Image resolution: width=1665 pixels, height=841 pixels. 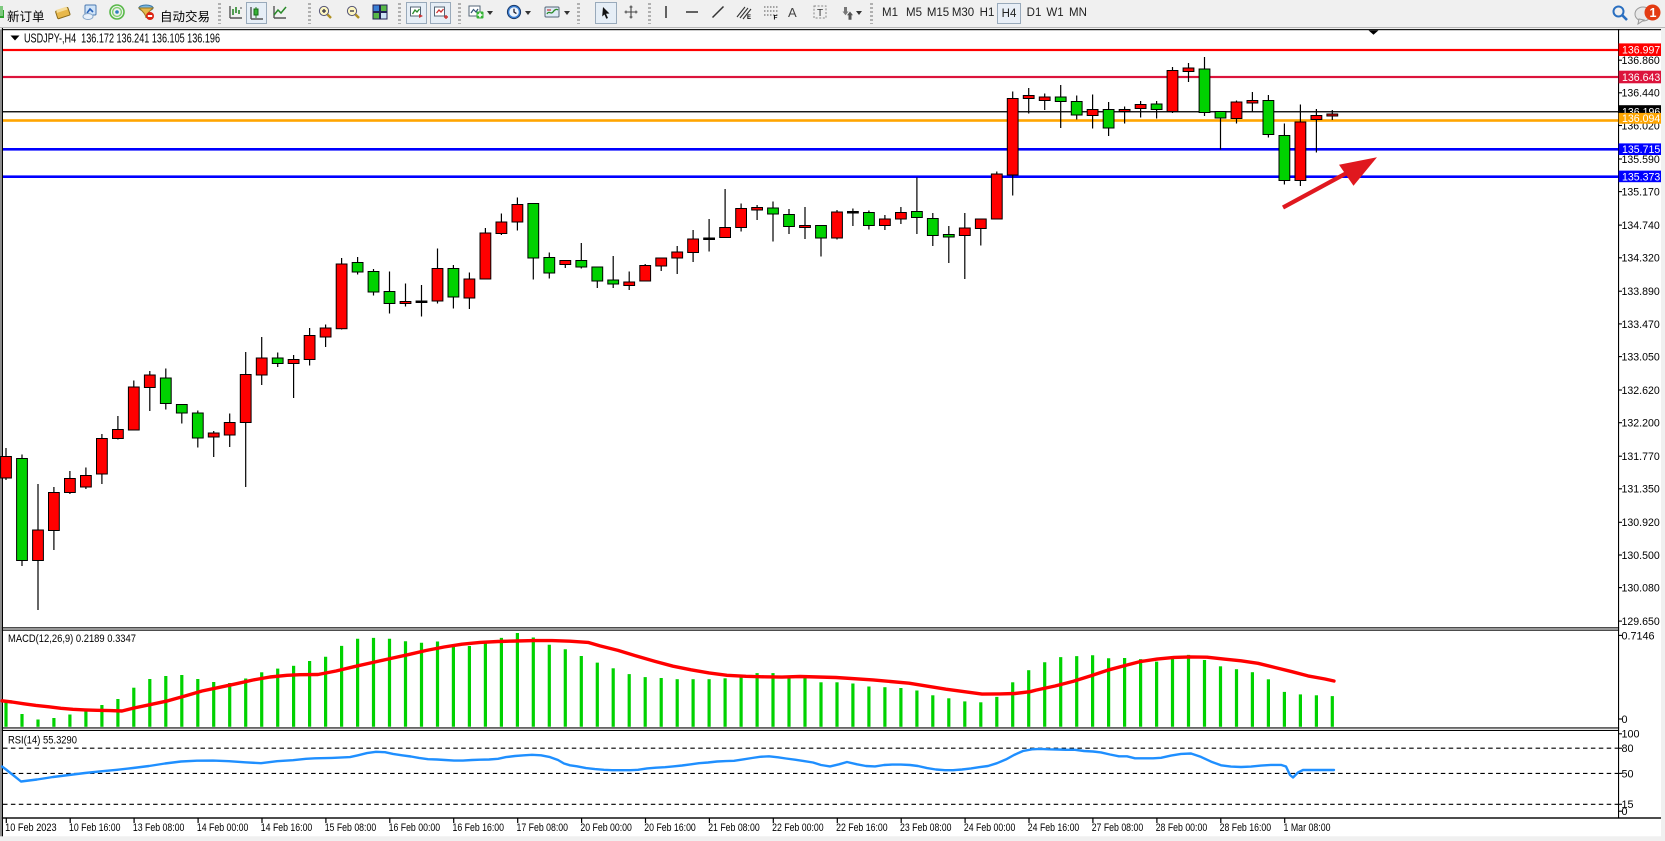 I want to click on svg-text: T, so click(x=820, y=13).